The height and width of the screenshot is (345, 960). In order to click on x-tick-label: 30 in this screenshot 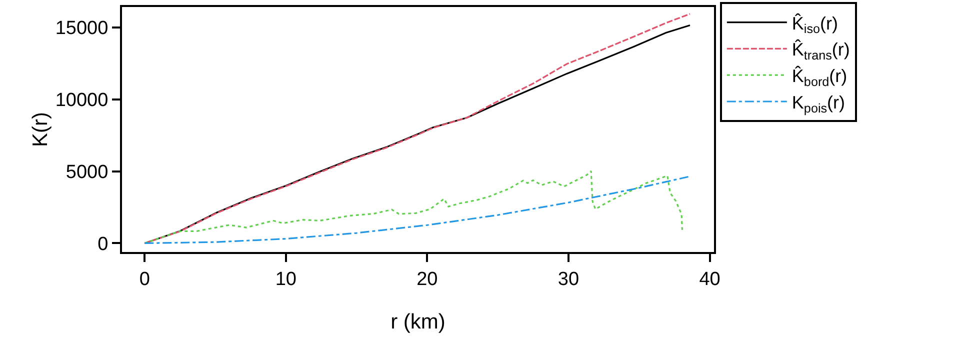, I will do `click(569, 279)`.